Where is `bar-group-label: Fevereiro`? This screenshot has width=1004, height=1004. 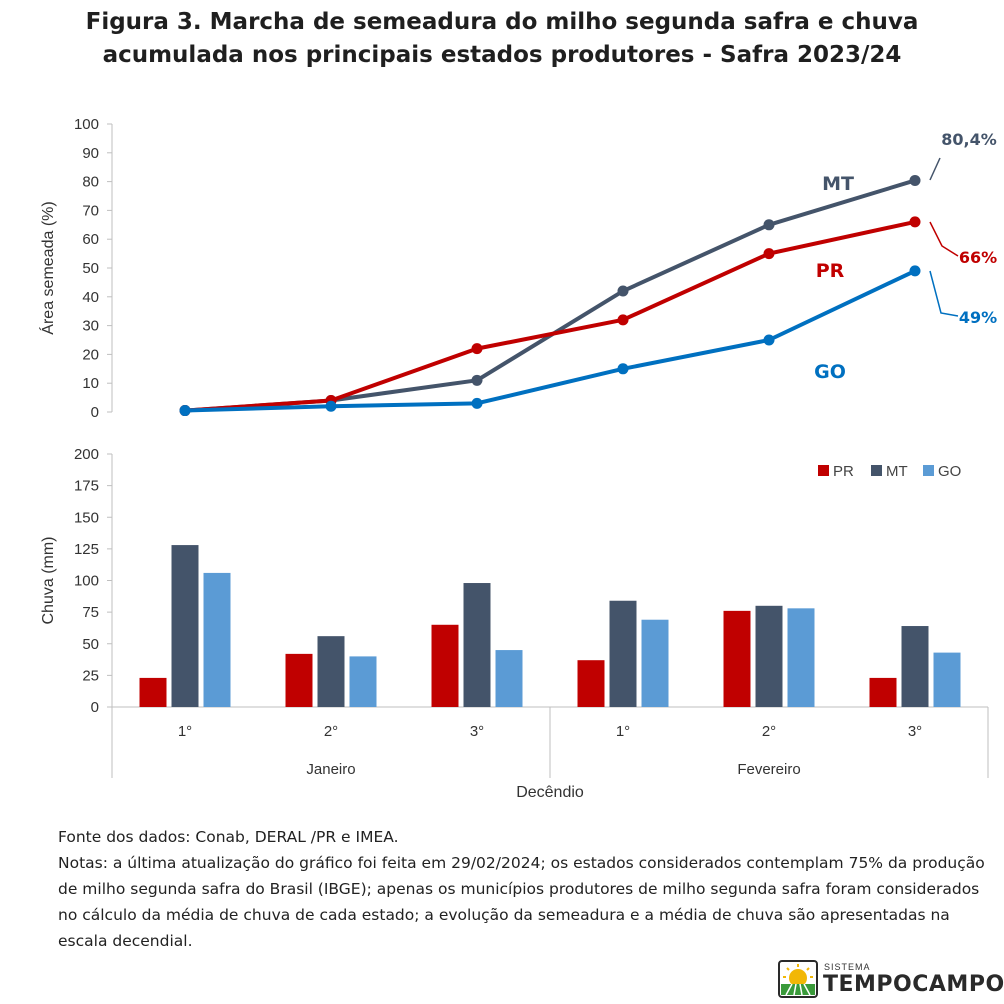 bar-group-label: Fevereiro is located at coordinates (768, 769).